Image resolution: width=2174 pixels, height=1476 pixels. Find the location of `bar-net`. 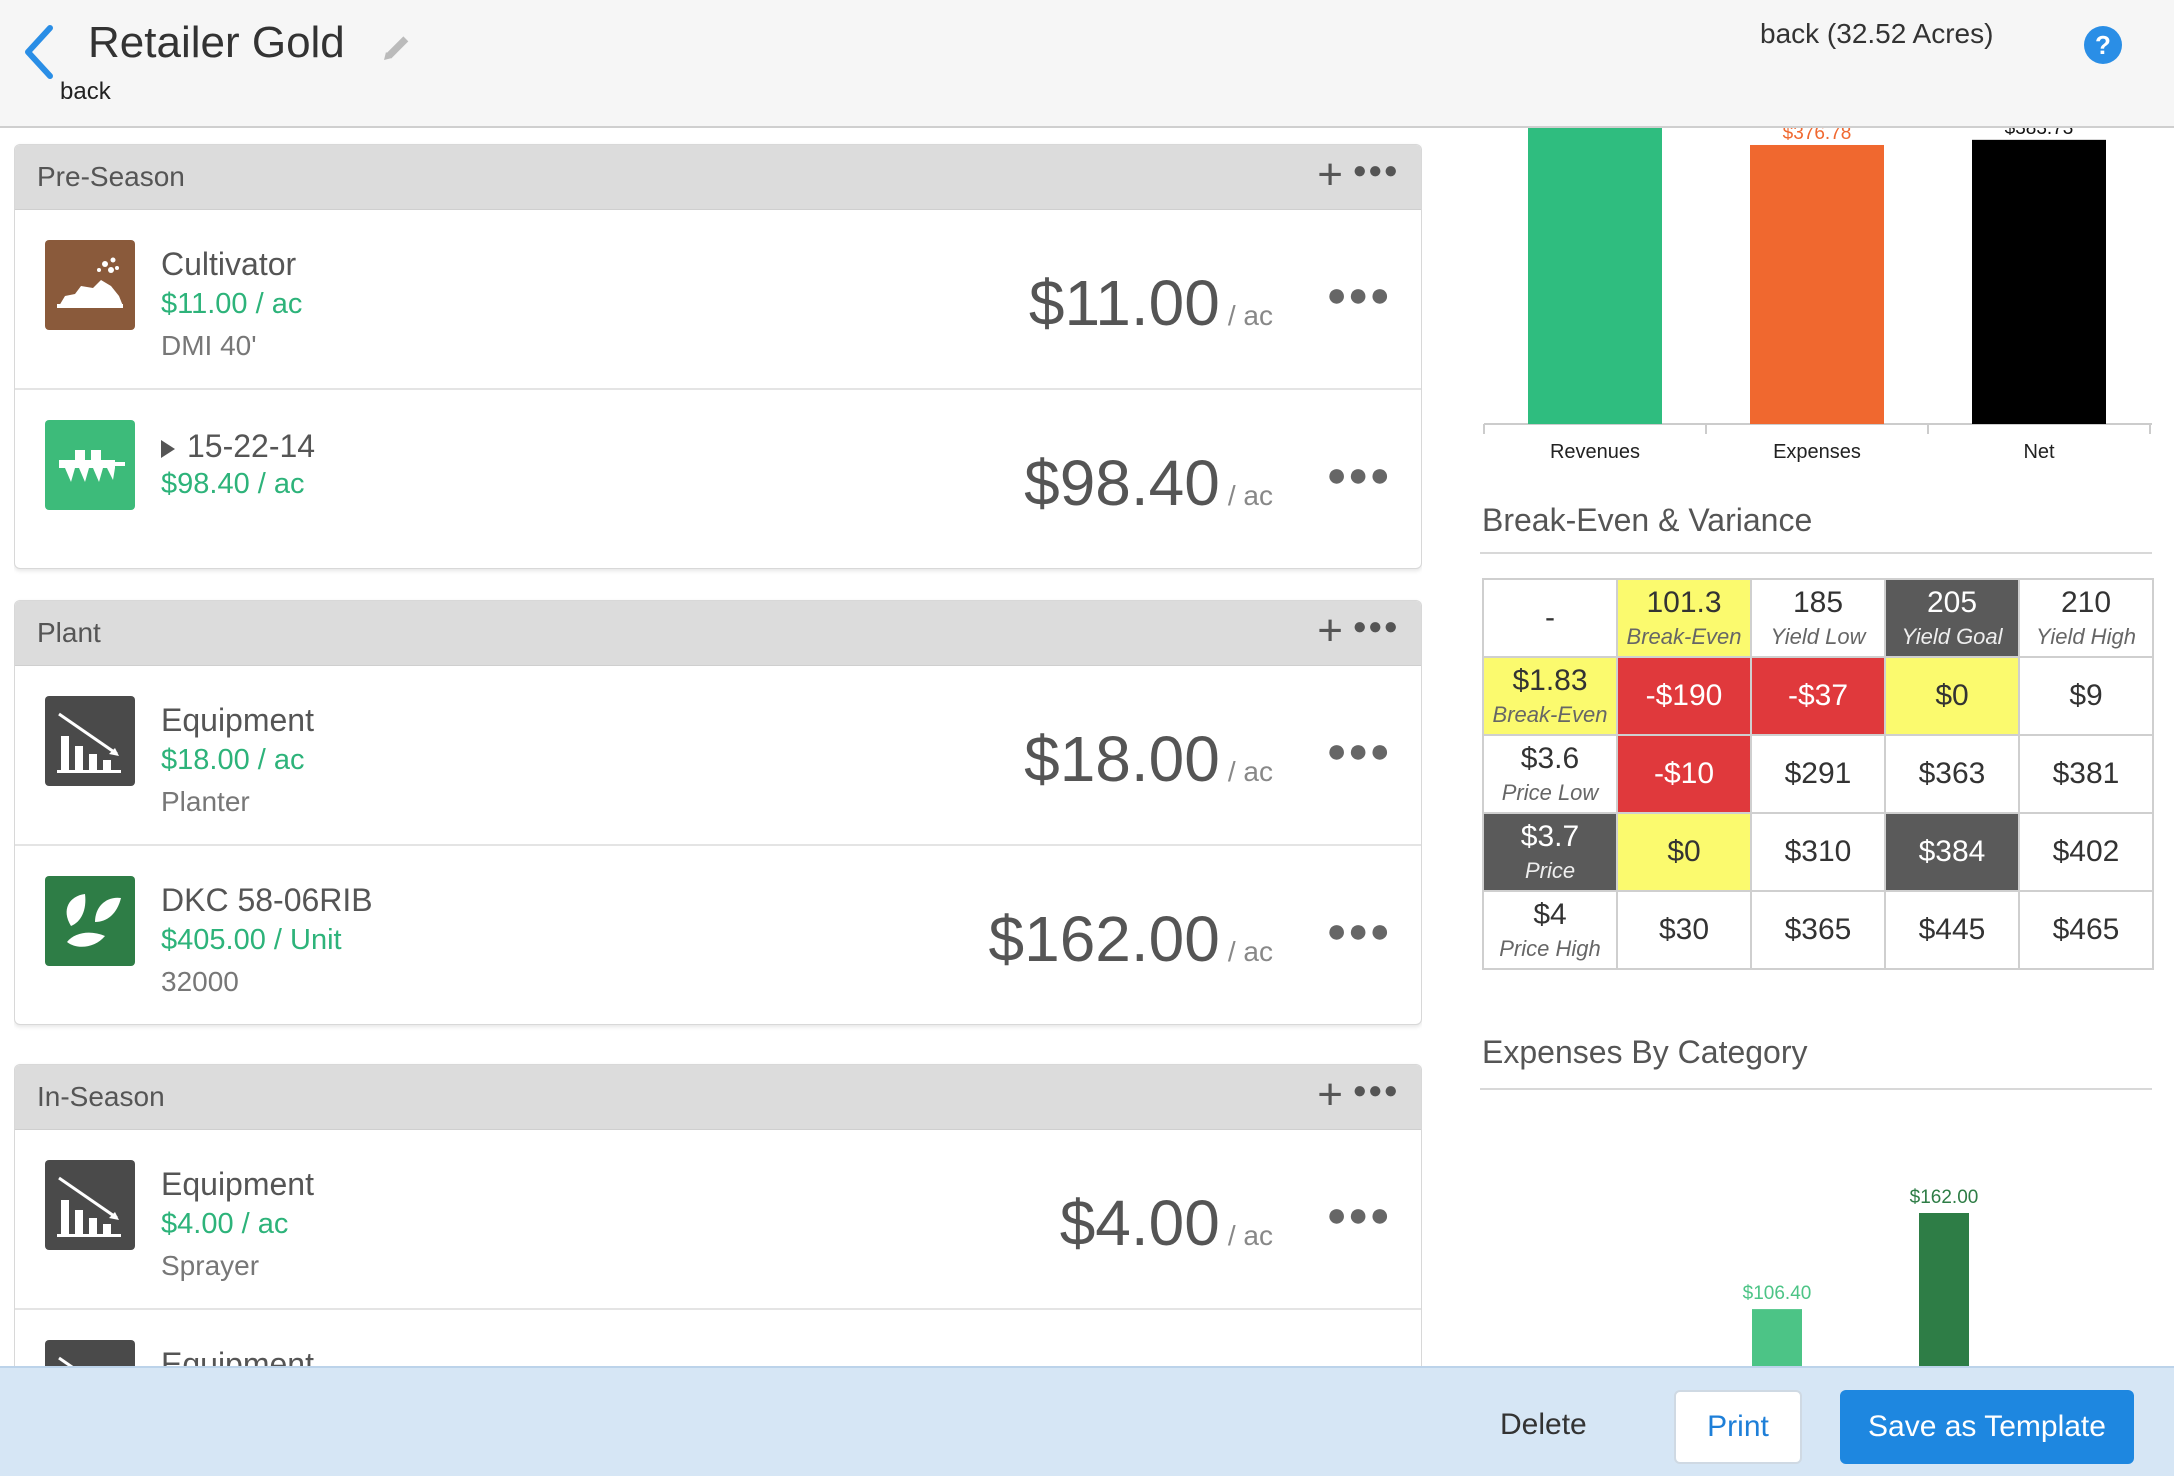

bar-net is located at coordinates (2039, 281).